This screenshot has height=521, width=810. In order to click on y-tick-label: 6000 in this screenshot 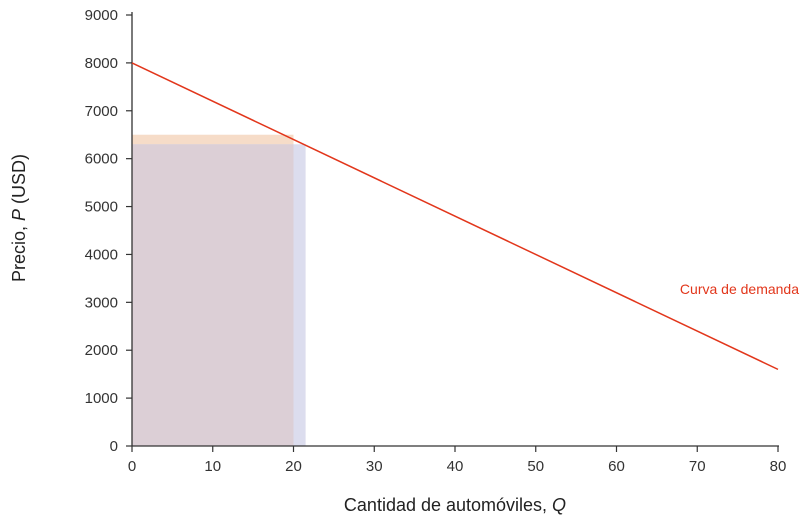, I will do `click(101, 159)`.